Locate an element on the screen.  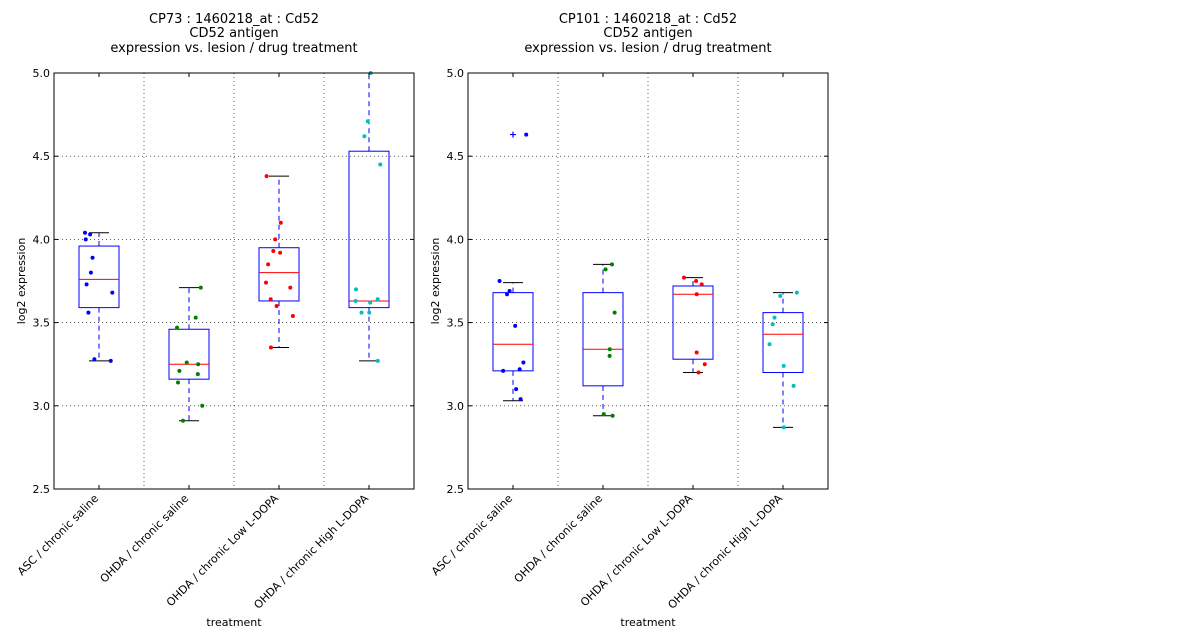
y-tick-label: 5.0 is located at coordinates (456, 73).